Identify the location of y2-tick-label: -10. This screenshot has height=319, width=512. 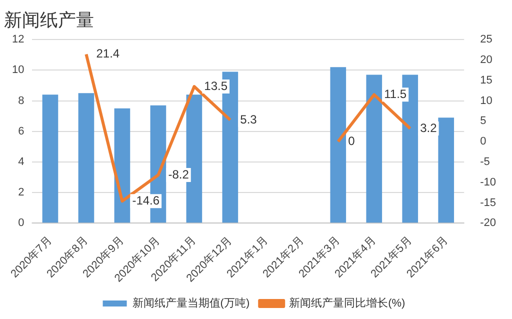
(488, 182).